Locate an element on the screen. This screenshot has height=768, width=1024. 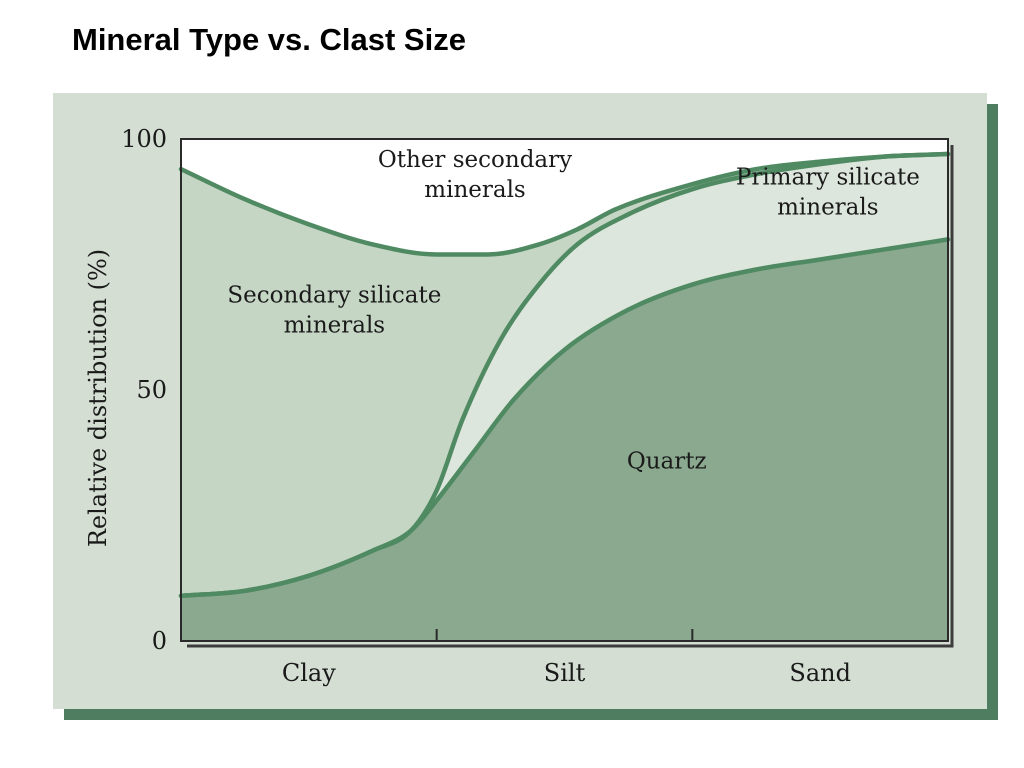
x-category-label: Silt is located at coordinates (565, 673).